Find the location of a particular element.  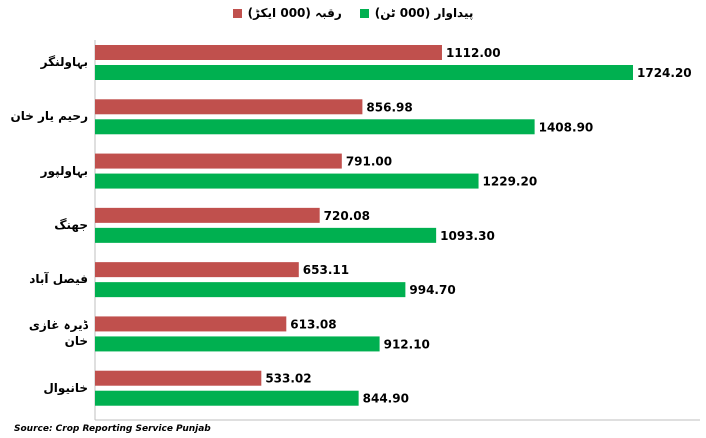

value-label: 1408.90 is located at coordinates (566, 127).